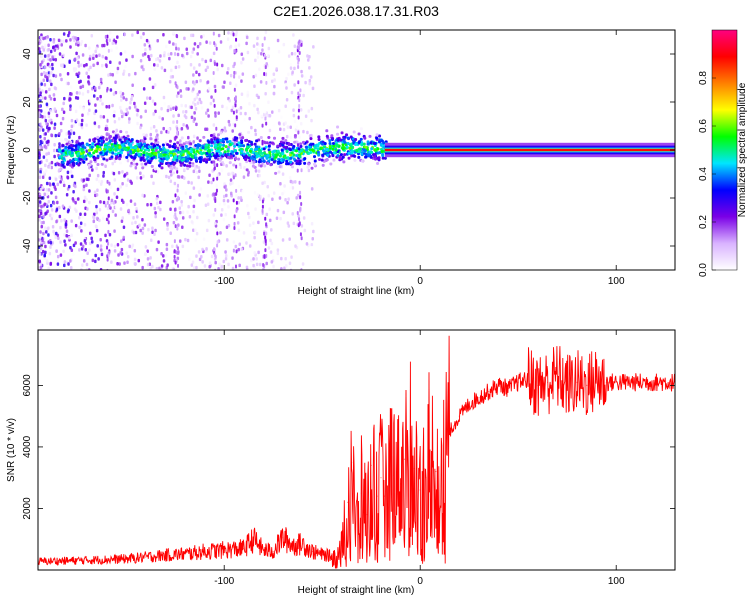 Image resolution: width=750 pixels, height=600 pixels. Describe the element at coordinates (356, 291) in the screenshot. I see `spectrogram-x-label: Height of straight line (km)` at that location.